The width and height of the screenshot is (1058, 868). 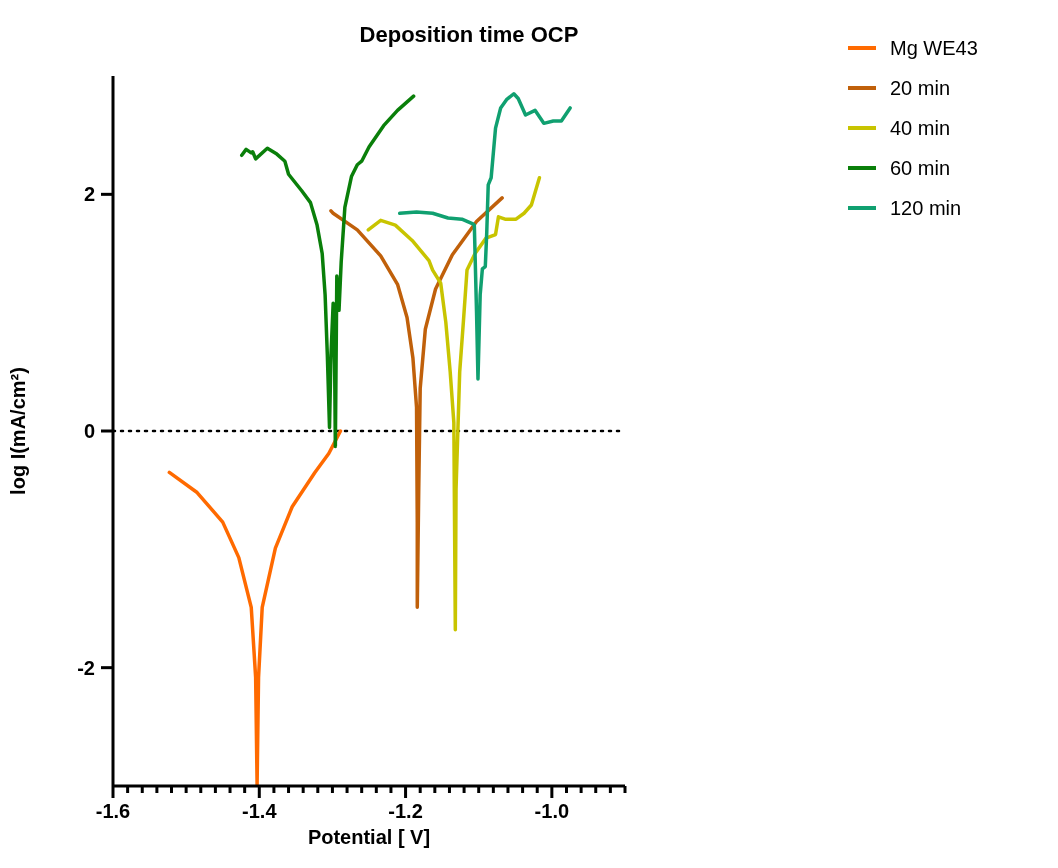 What do you see at coordinates (405, 811) in the screenshot?
I see `x-tick-label: -1.2` at bounding box center [405, 811].